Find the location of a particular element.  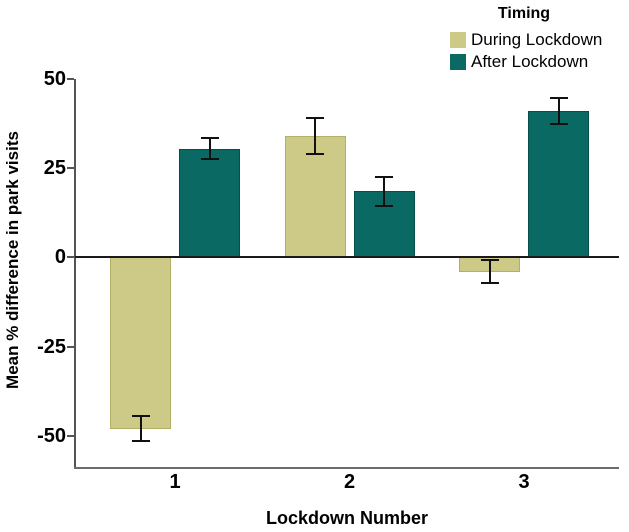

x-category-label: 2 is located at coordinates (349, 482).